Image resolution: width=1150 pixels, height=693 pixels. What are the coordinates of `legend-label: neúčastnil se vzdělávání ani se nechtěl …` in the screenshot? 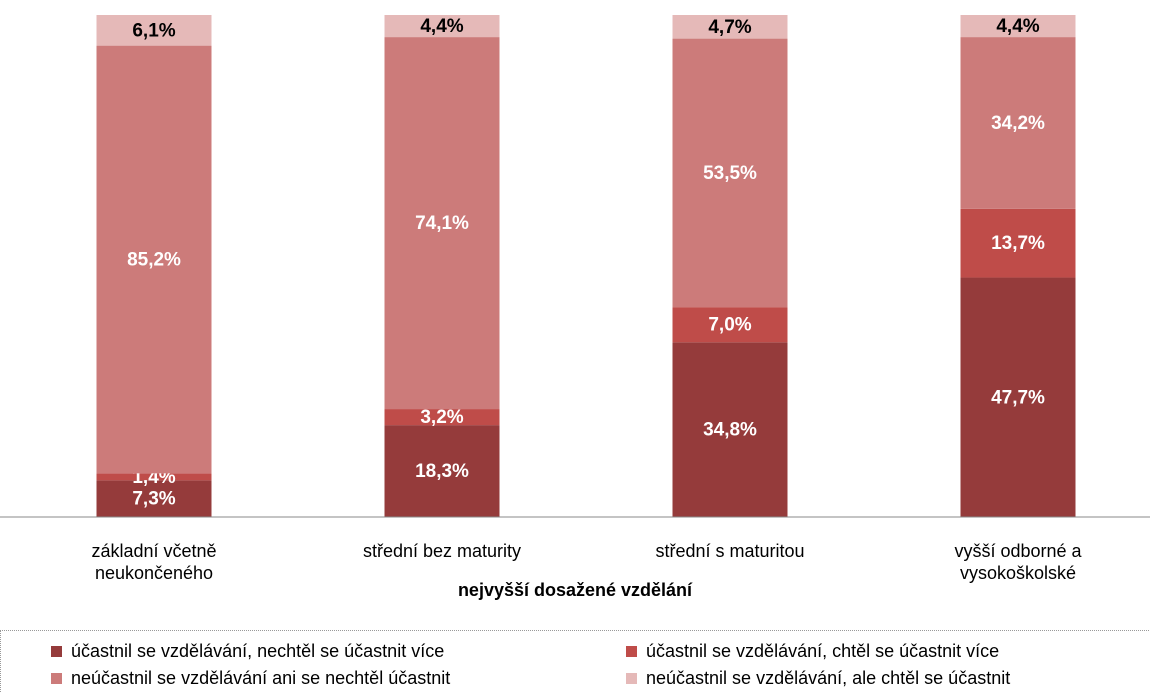 It's located at (261, 678).